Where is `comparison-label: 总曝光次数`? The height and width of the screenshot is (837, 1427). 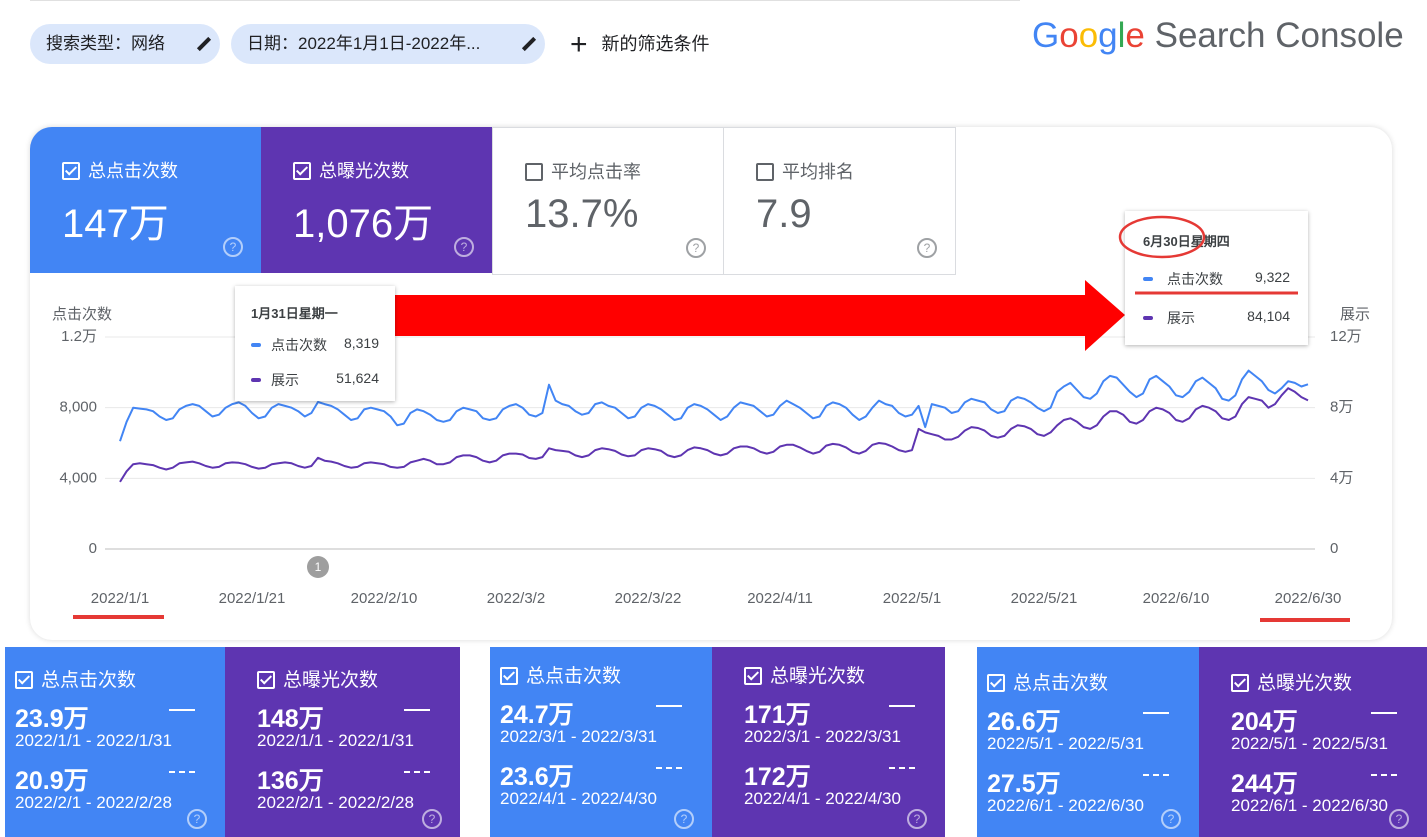
comparison-label: 总曝光次数 is located at coordinates (804, 674).